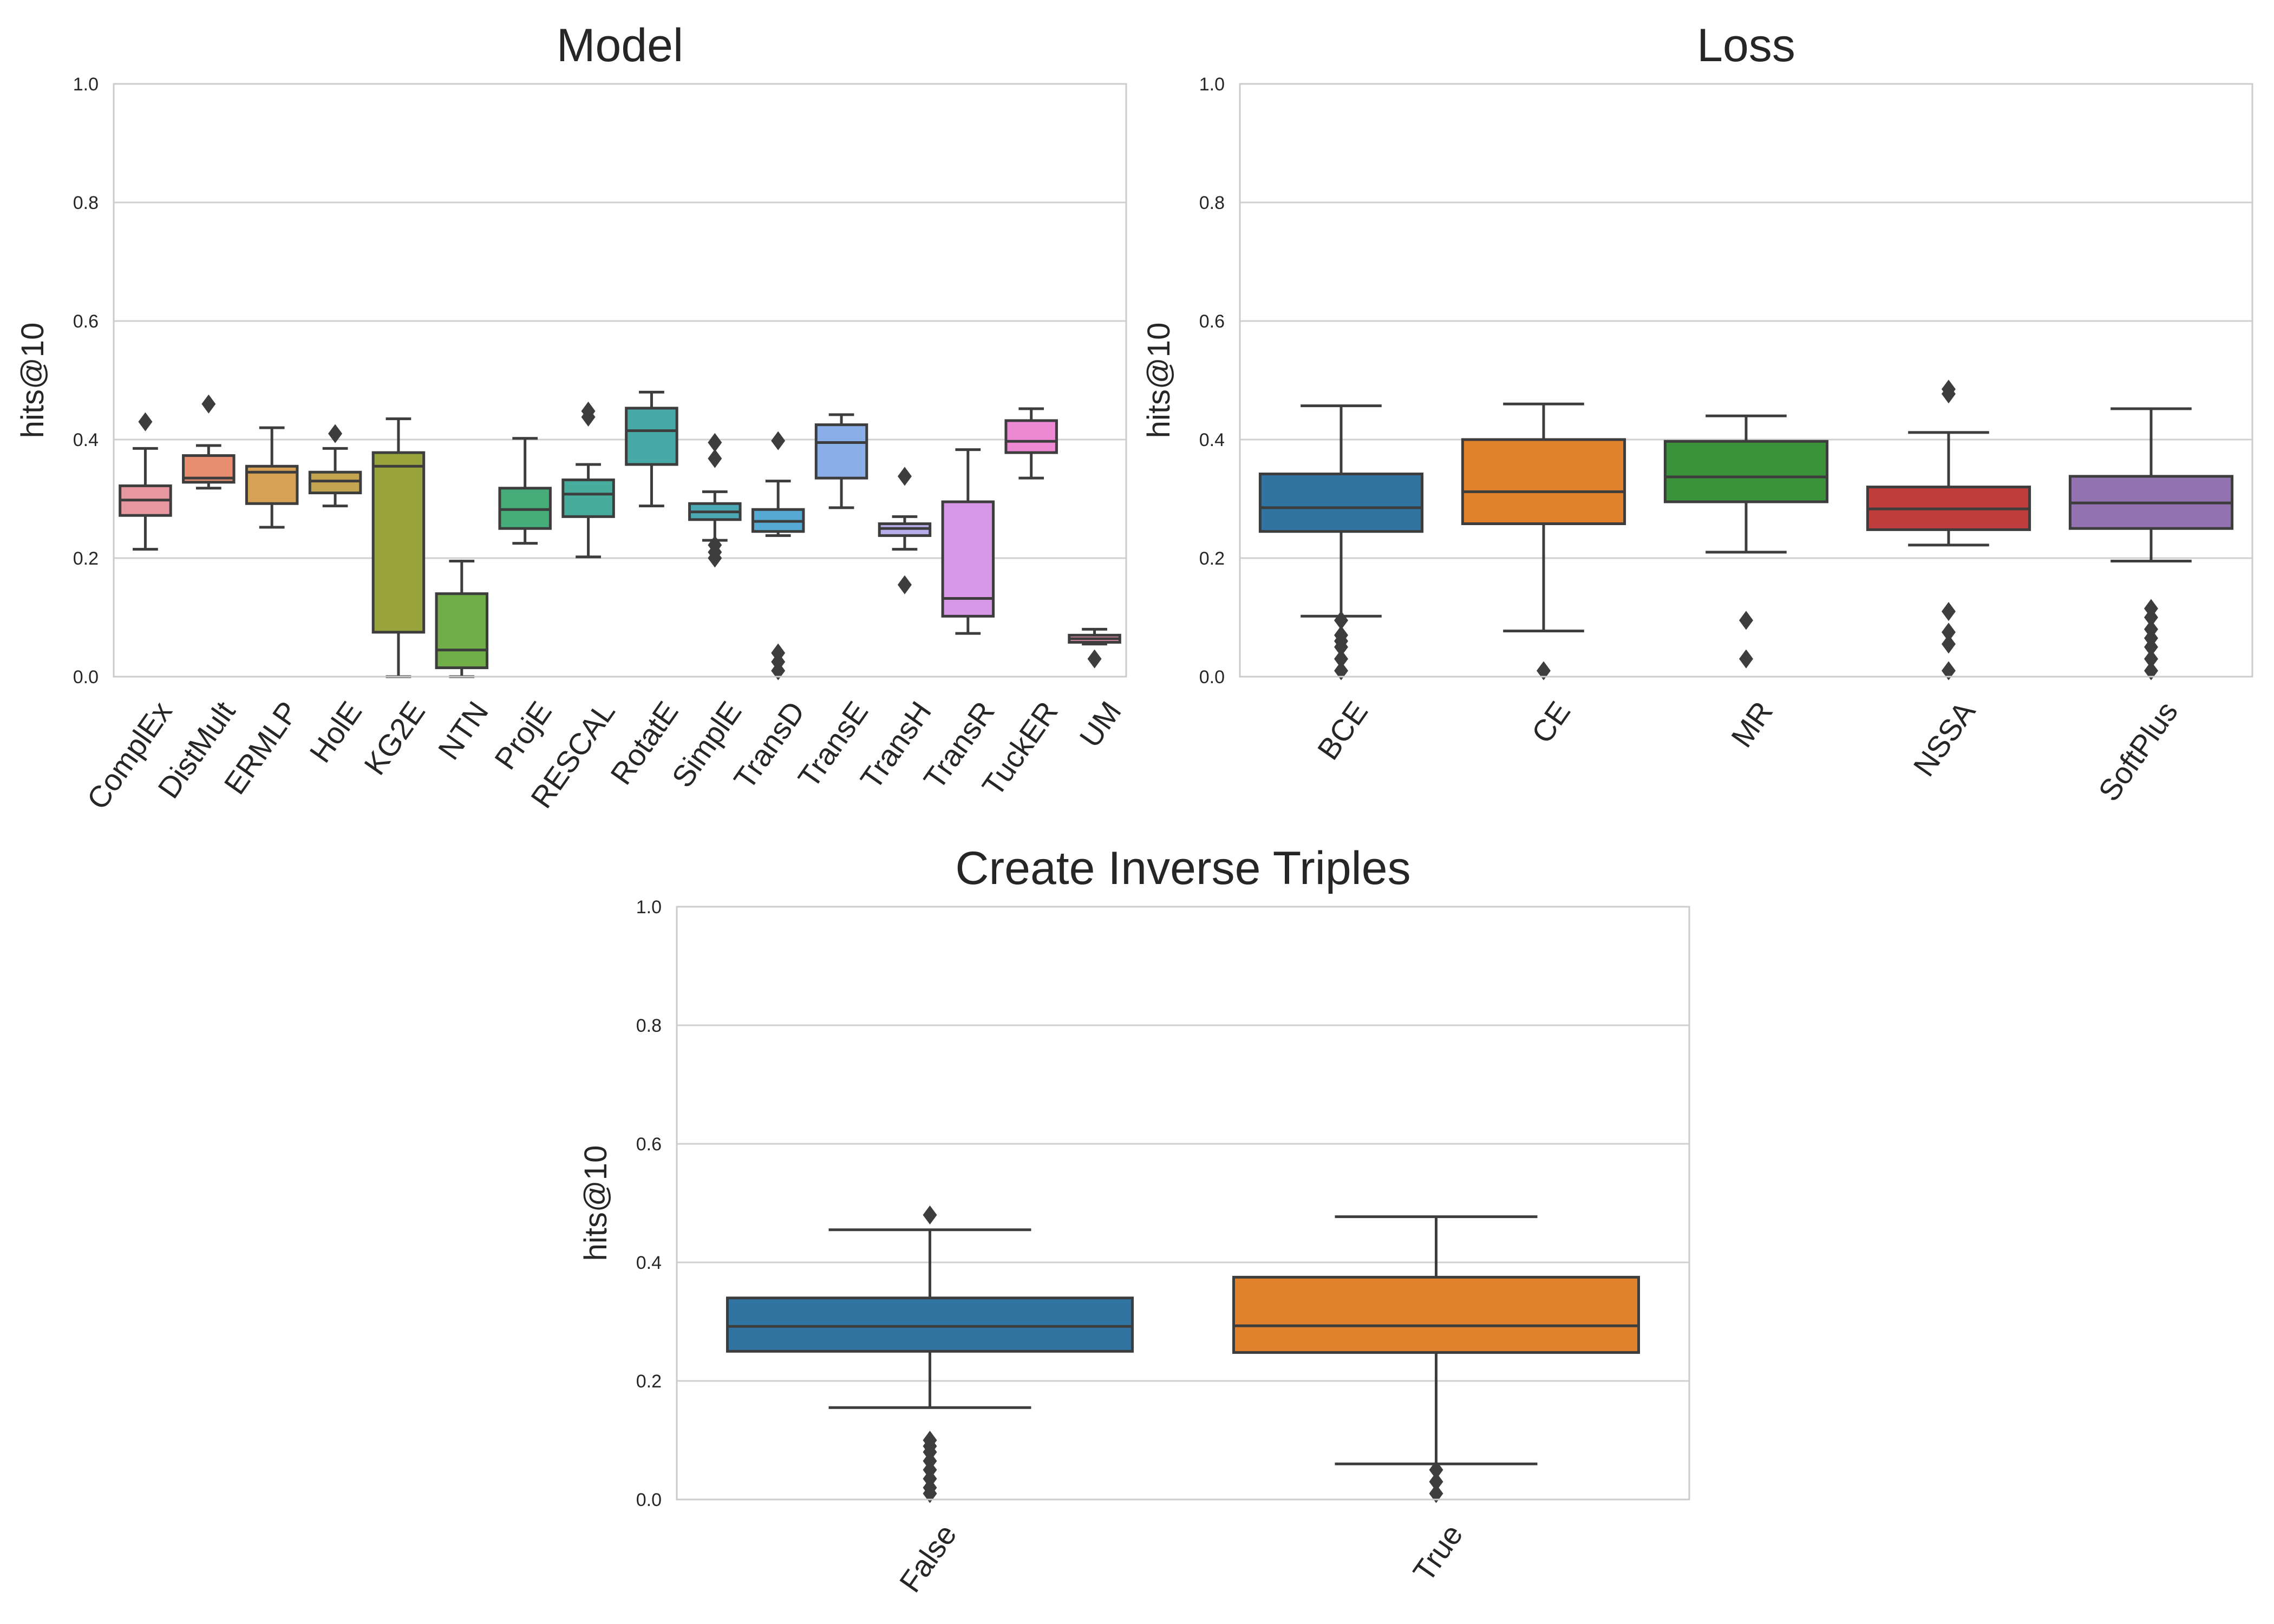  What do you see at coordinates (1944, 739) in the screenshot?
I see `x-tick-label: NSSA` at bounding box center [1944, 739].